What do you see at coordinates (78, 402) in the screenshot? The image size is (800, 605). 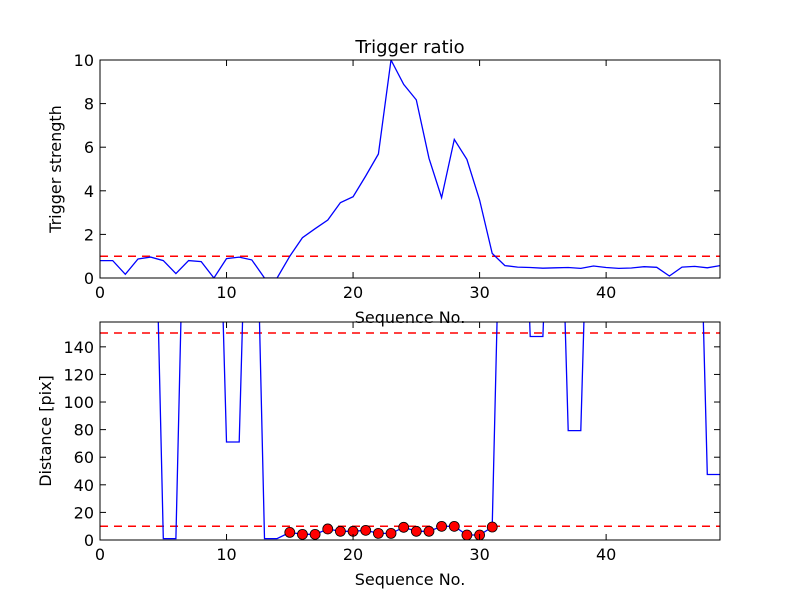 I see `bottom-y-tick-label: 100` at bounding box center [78, 402].